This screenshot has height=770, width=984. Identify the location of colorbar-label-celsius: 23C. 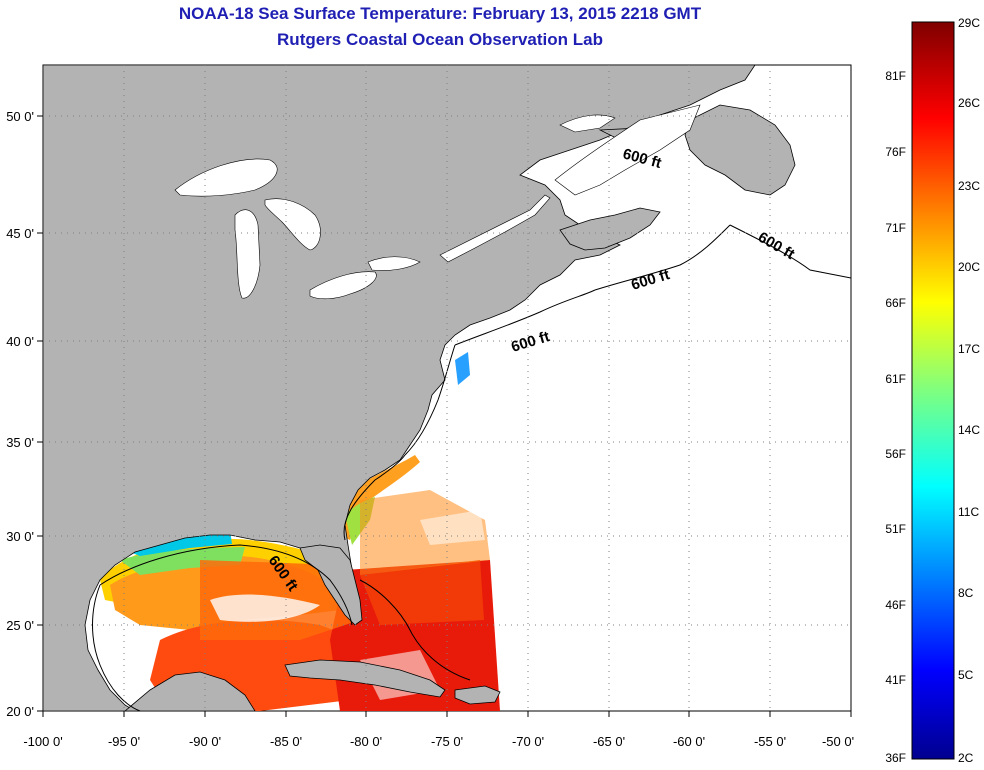
(969, 186).